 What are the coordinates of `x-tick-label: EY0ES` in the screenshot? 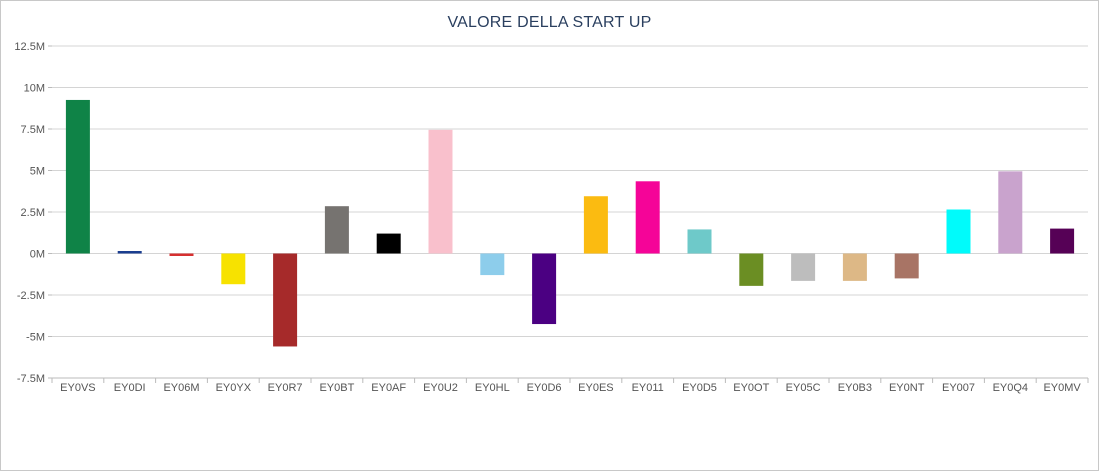 It's located at (595, 388).